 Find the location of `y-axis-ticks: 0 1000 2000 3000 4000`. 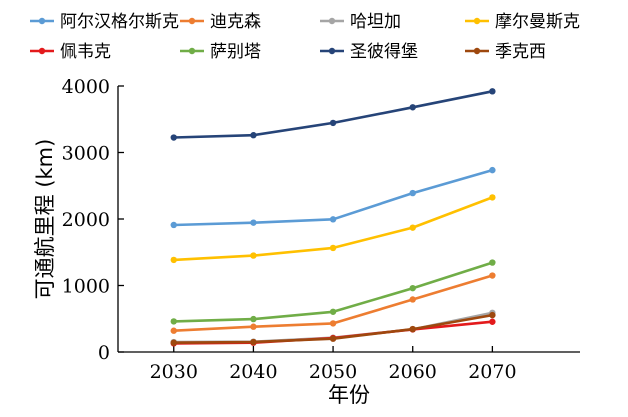

y-axis-ticks: 0 1000 2000 3000 4000 is located at coordinates (93, 220).